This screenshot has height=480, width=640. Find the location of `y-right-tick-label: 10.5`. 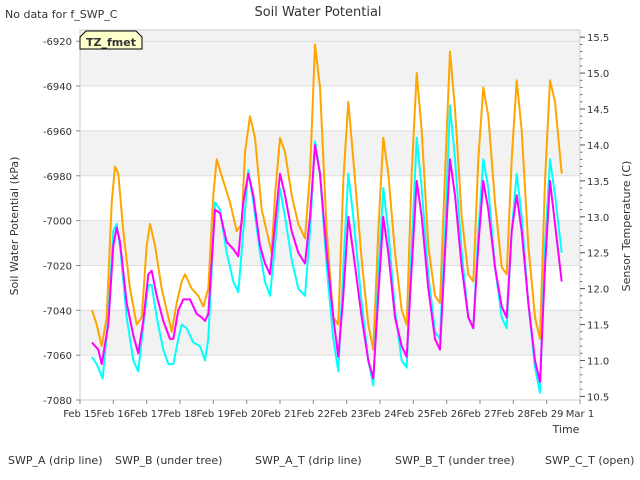

y-right-tick-label: 10.5 is located at coordinates (598, 397).